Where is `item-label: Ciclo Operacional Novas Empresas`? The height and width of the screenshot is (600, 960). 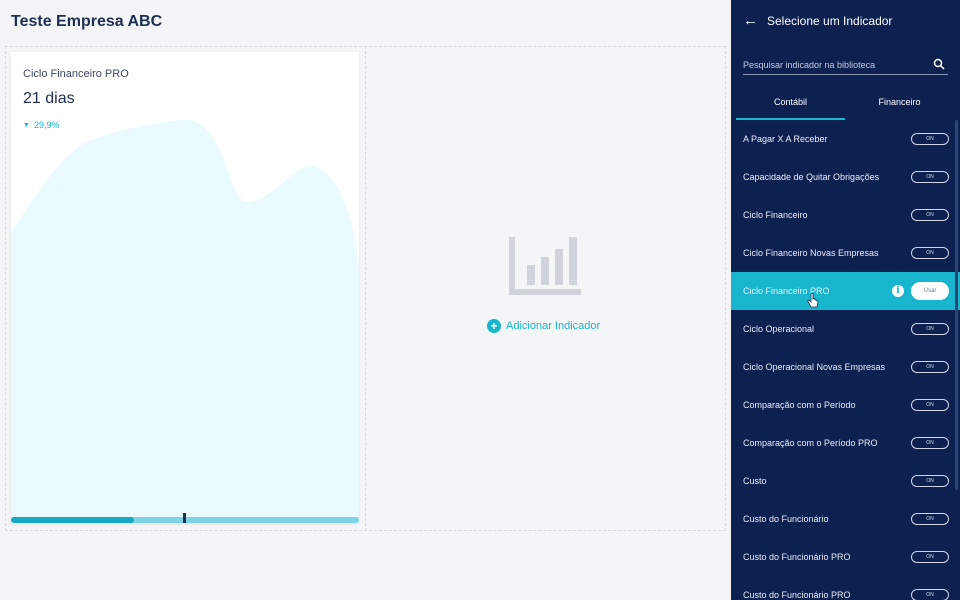 item-label: Ciclo Operacional Novas Empresas is located at coordinates (814, 367).